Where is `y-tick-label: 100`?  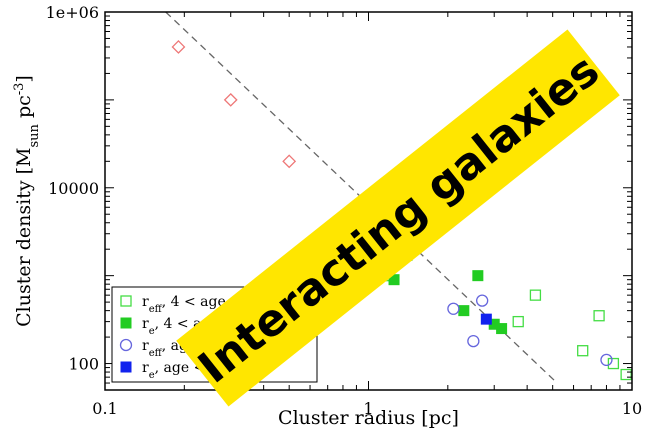
y-tick-label: 100 is located at coordinates (83, 364).